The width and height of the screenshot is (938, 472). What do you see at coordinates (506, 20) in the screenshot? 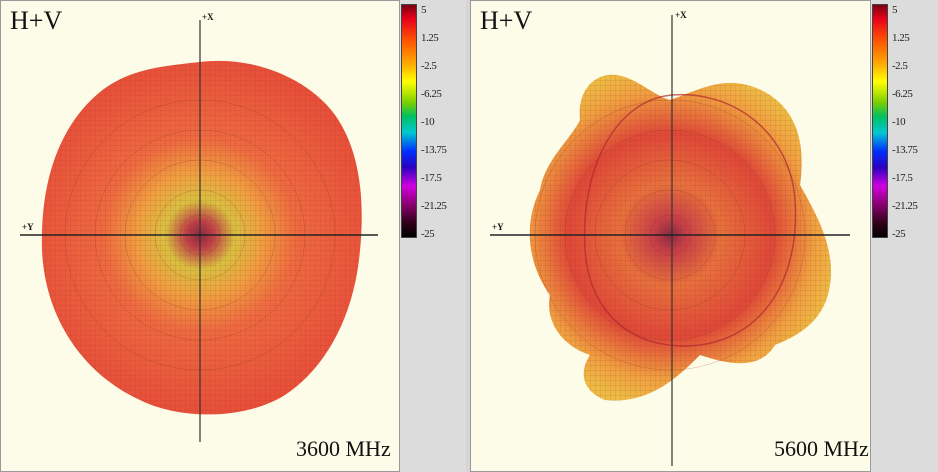
I see `panel-title-right: H+V` at bounding box center [506, 20].